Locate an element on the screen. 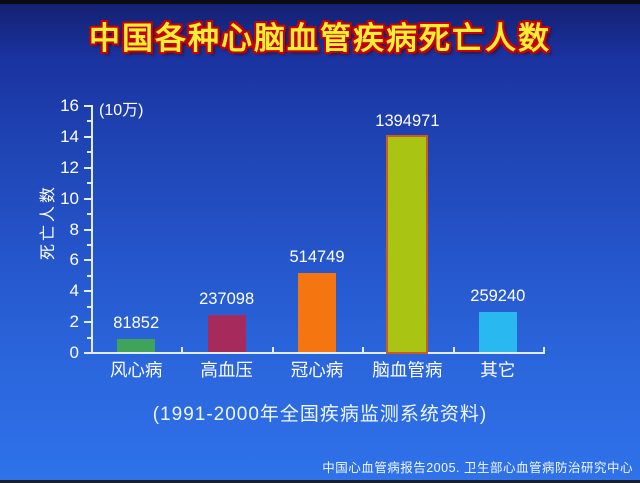 The width and height of the screenshot is (640, 483). y-axis-title: 死亡人数 is located at coordinates (49, 222).